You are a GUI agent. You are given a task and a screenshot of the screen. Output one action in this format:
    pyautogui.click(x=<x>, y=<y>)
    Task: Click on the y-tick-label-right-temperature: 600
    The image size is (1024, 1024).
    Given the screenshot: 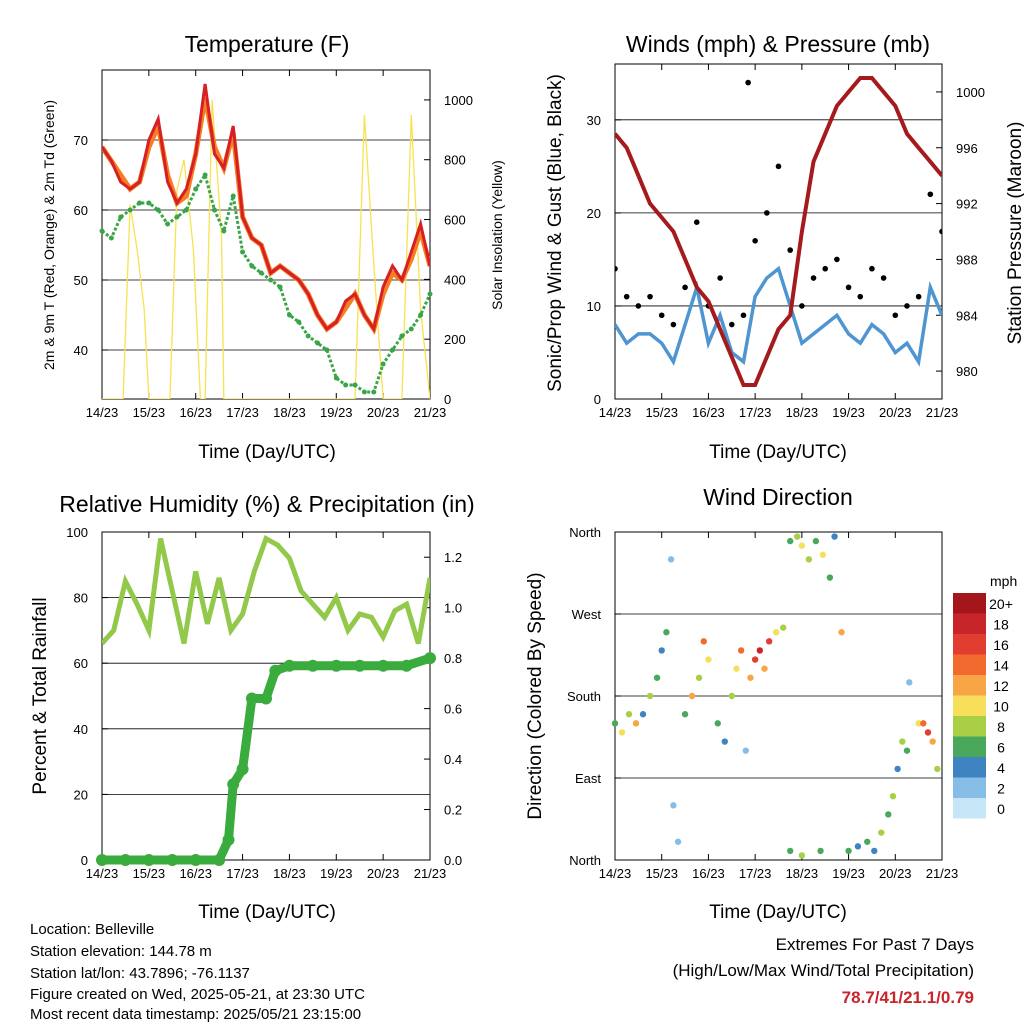 What is the action you would take?
    pyautogui.click(x=455, y=220)
    